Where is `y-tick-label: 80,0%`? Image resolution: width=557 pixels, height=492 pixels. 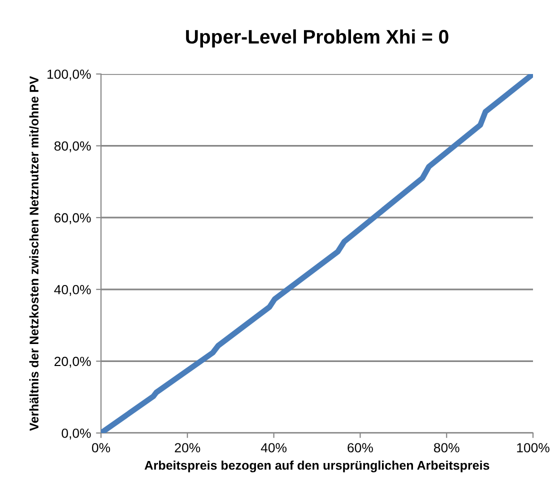
y-tick-label: 80,0% is located at coordinates (72, 146).